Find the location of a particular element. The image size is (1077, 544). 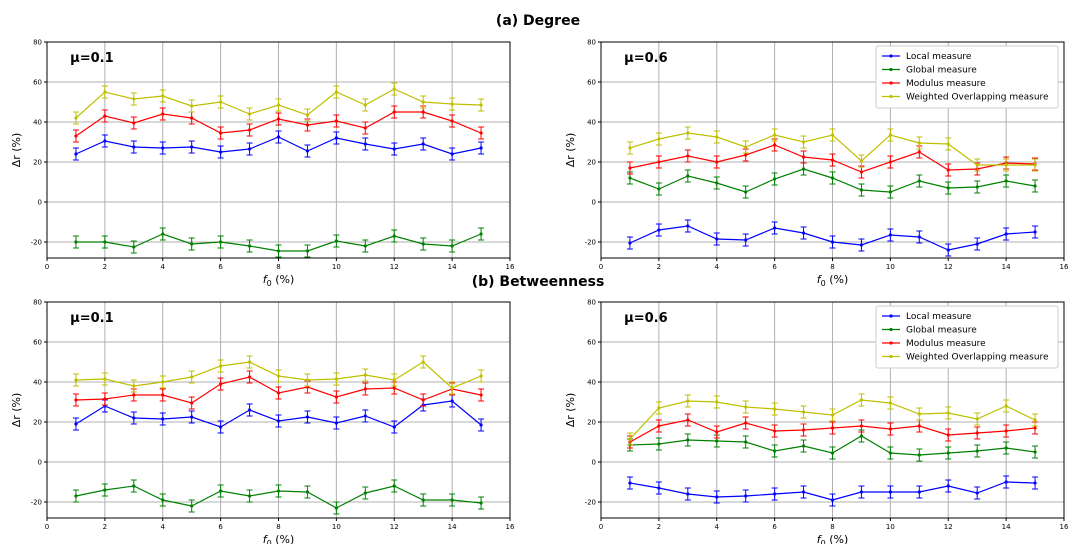

legend-swatch-marker is located at coordinates (891, 316).